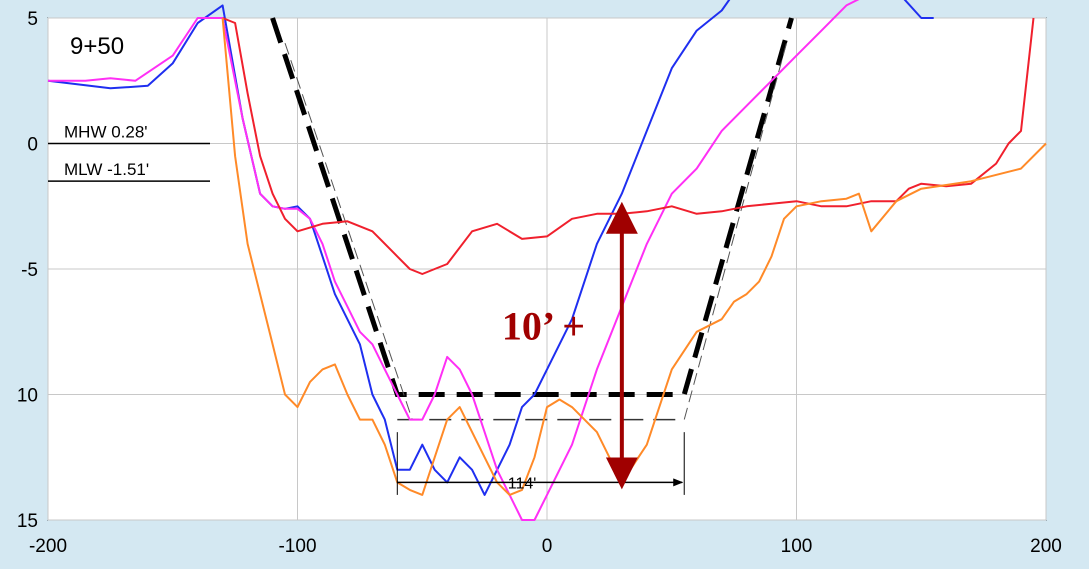  Describe the element at coordinates (547, 546) in the screenshot. I see `x-tick-label: 0` at that location.